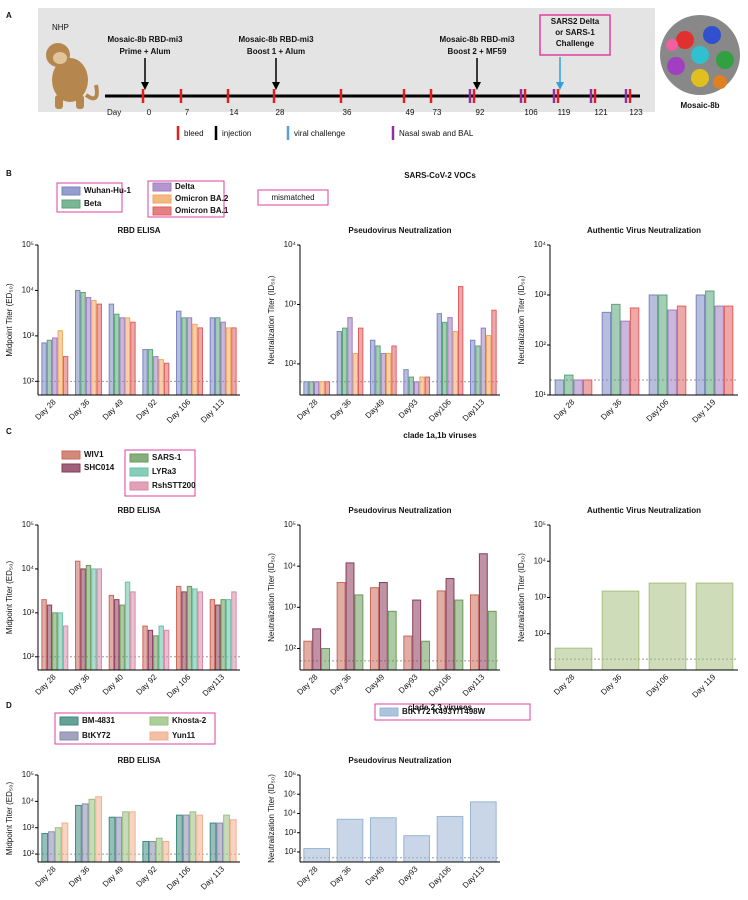 The height and width of the screenshot is (900, 748). Describe the element at coordinates (408, 875) in the screenshot. I see `x-tick-label: Day93` at that location.